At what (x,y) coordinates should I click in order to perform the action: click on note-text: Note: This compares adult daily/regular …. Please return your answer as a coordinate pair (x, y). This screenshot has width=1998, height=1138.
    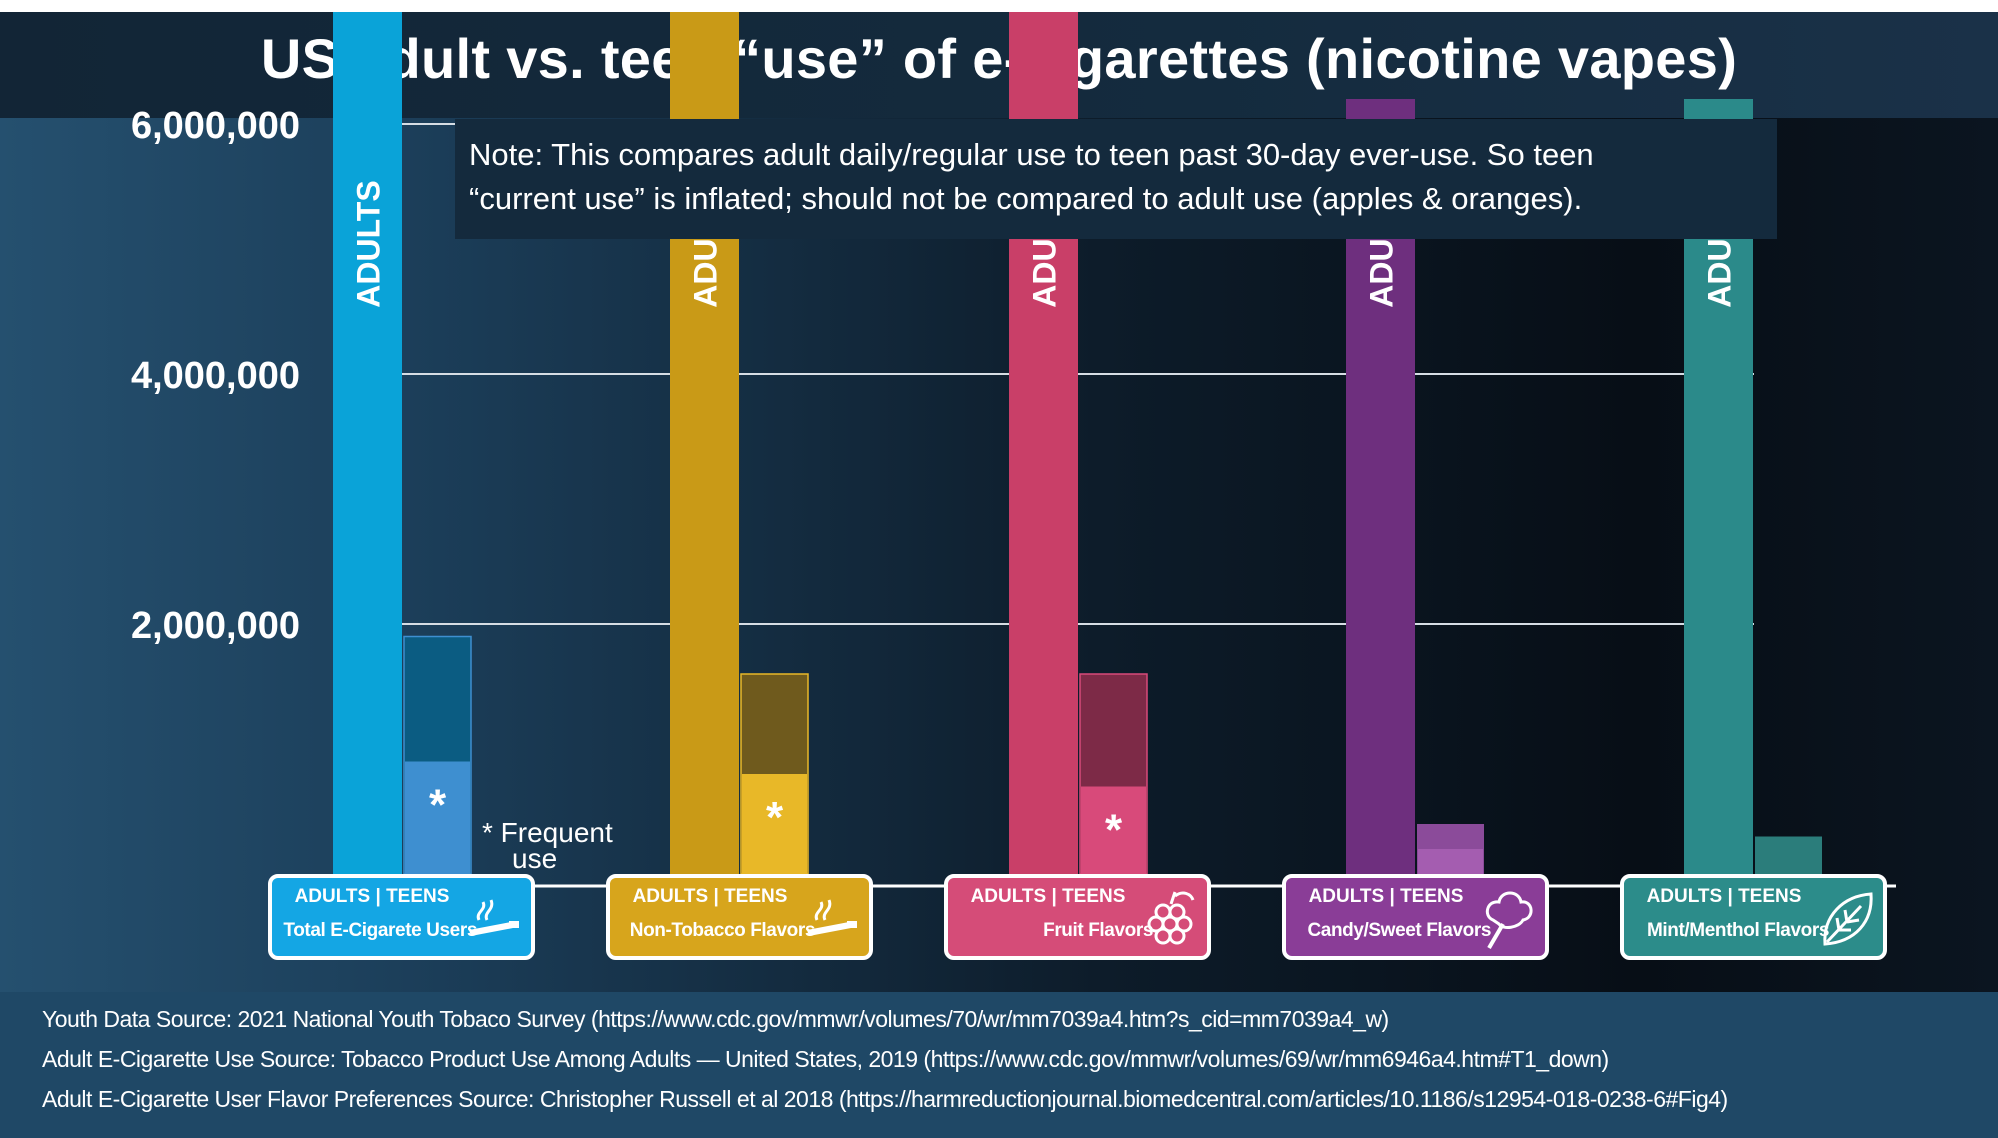
    Looking at the image, I should click on (1031, 176).